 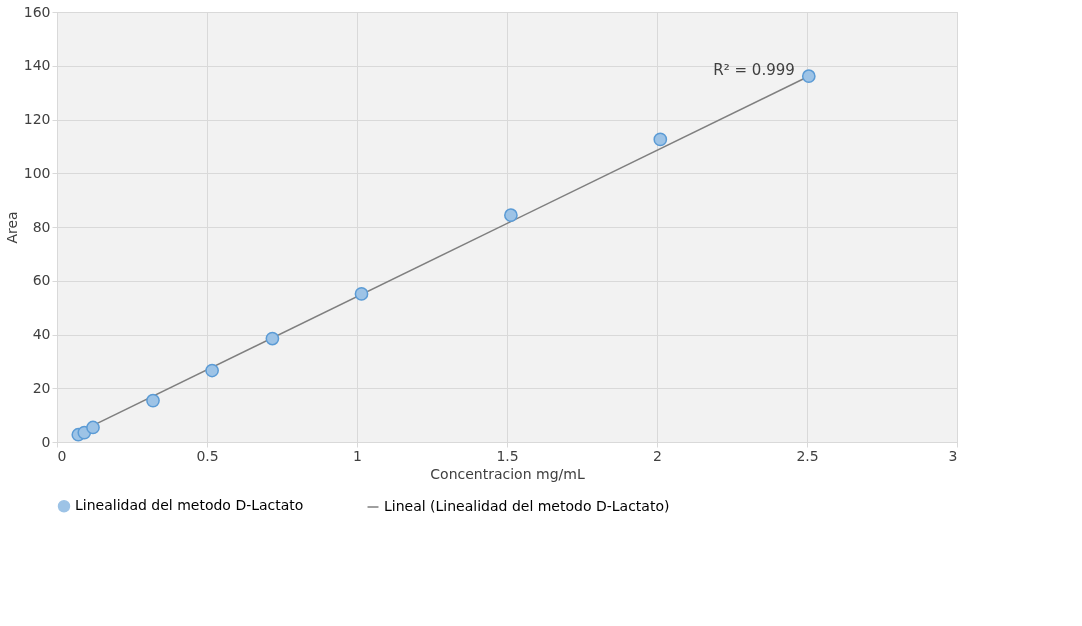 What do you see at coordinates (953, 455) in the screenshot?
I see `x-tick-label: 3` at bounding box center [953, 455].